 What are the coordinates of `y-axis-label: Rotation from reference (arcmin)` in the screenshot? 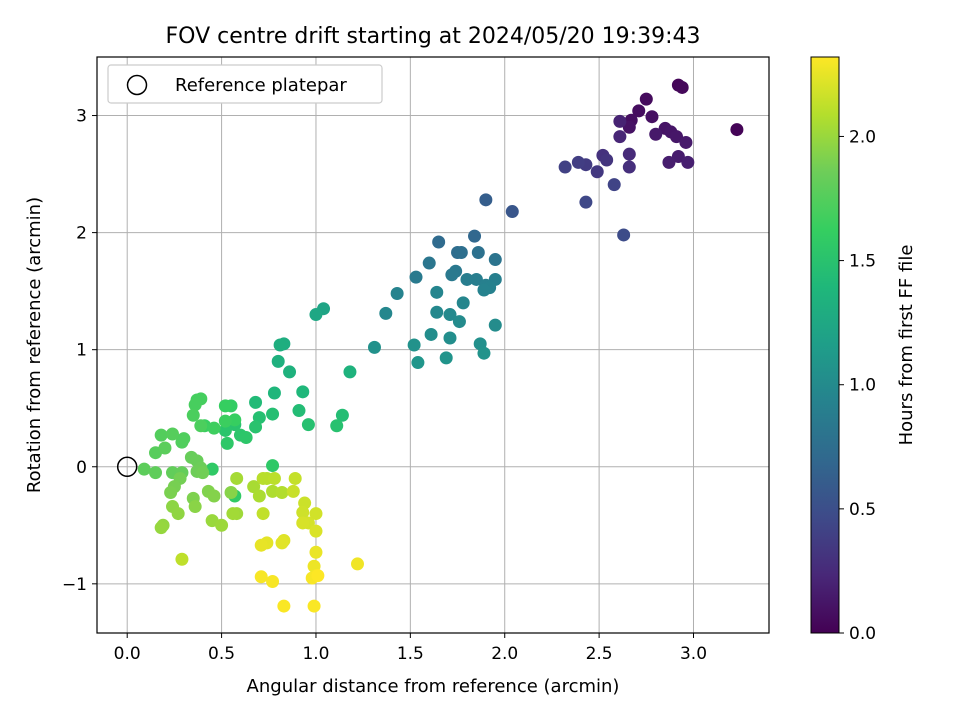 It's located at (34, 345).